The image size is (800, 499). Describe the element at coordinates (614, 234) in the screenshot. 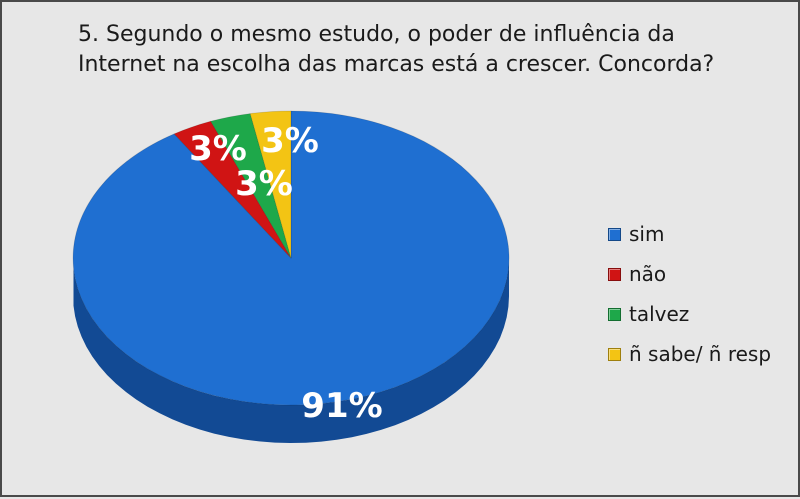

I see `legend-swatch-sim` at that location.